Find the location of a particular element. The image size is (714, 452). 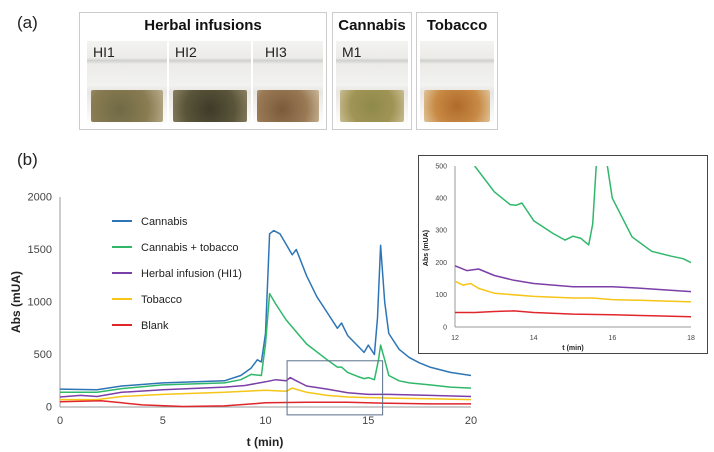

panel-a-label: (a) is located at coordinates (27, 22).